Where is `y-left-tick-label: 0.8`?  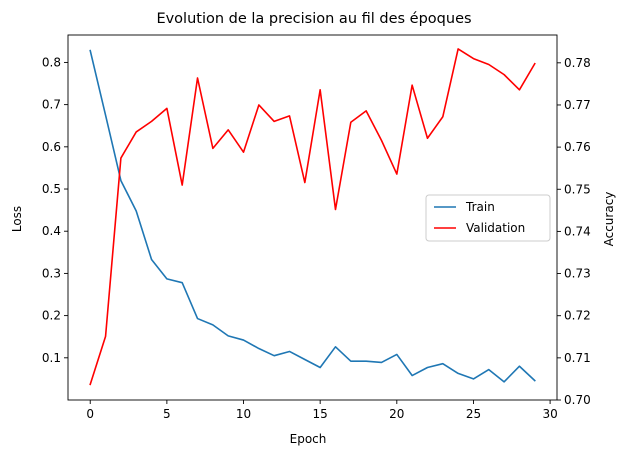
y-left-tick-label: 0.8 is located at coordinates (51, 62).